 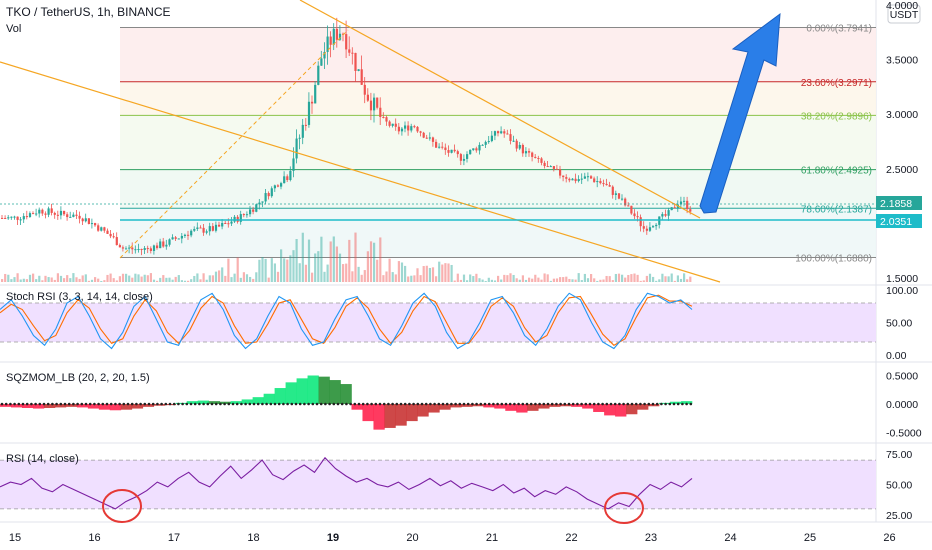 What do you see at coordinates (889, 538) in the screenshot?
I see `time-tick-label: 26` at bounding box center [889, 538].